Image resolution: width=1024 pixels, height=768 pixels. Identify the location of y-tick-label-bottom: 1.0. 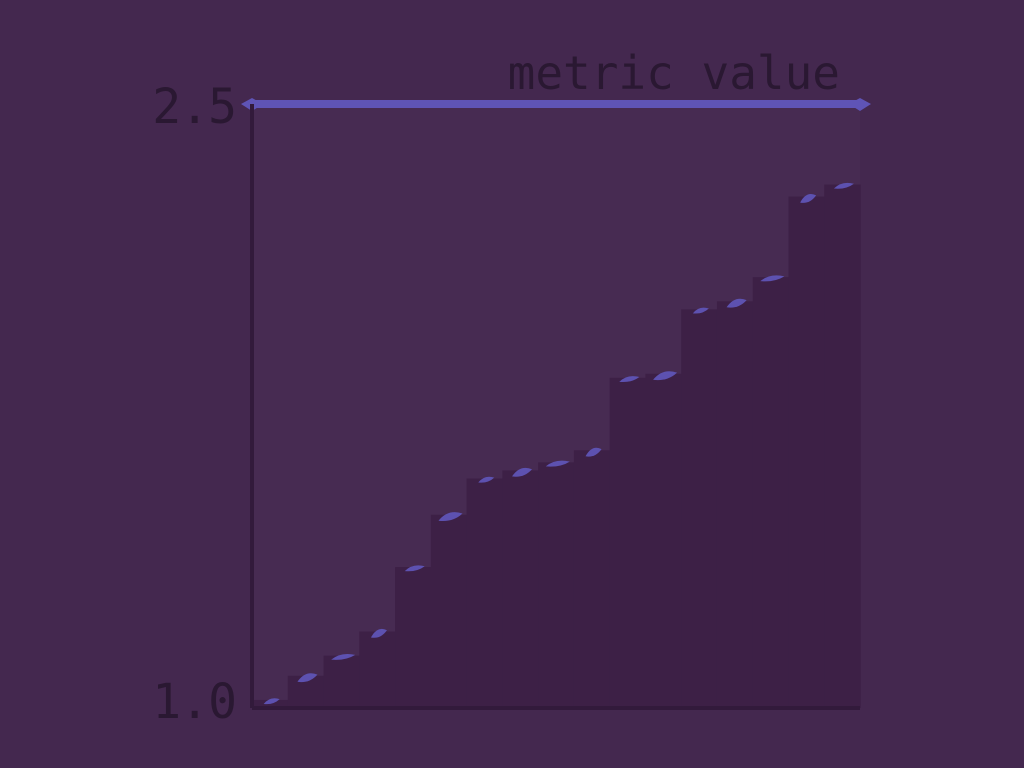
(194, 702).